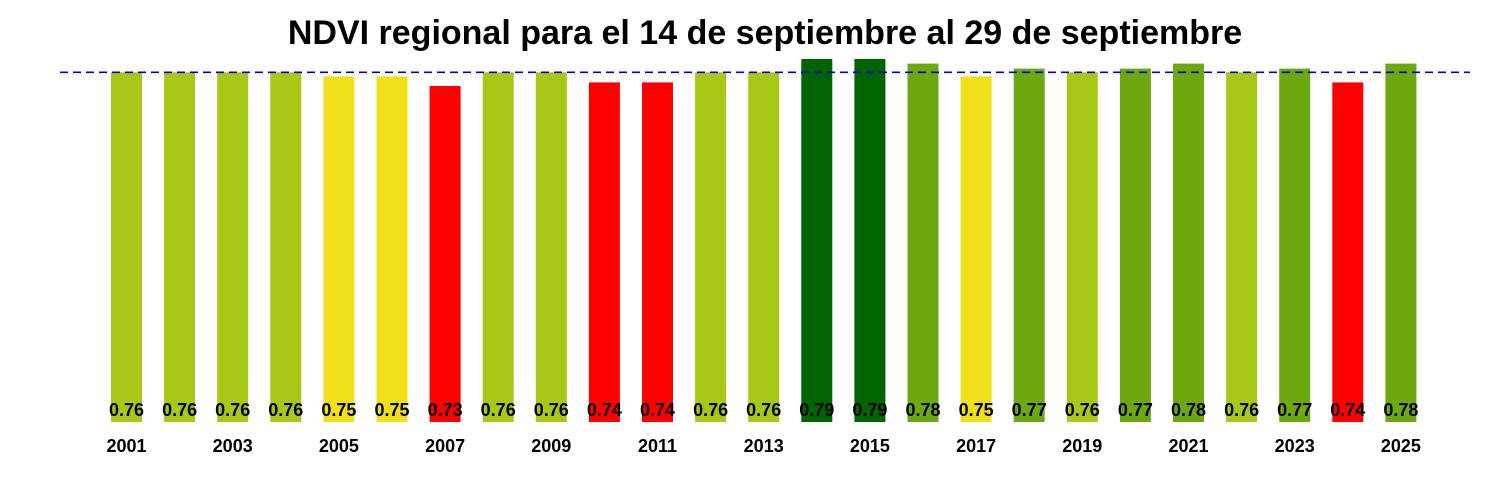 The width and height of the screenshot is (1500, 500). Describe the element at coordinates (498, 410) in the screenshot. I see `value-label-2008: 0.76` at that location.